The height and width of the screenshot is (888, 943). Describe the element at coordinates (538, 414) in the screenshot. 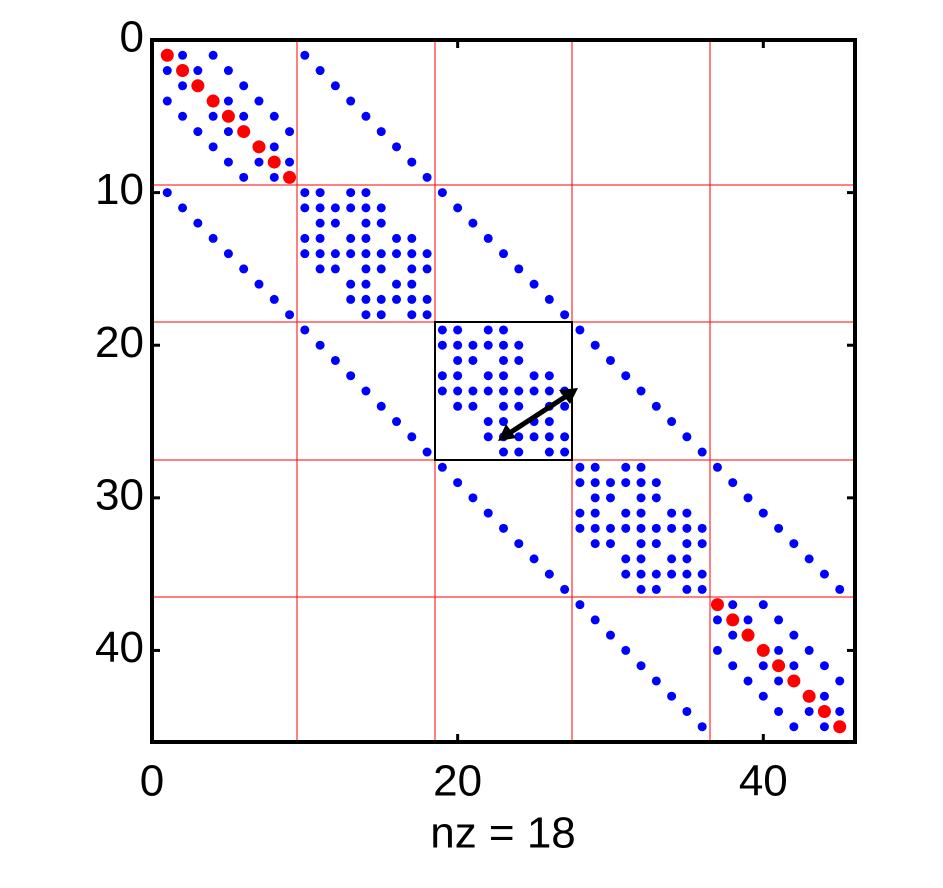

I see `arrow-shaft` at that location.